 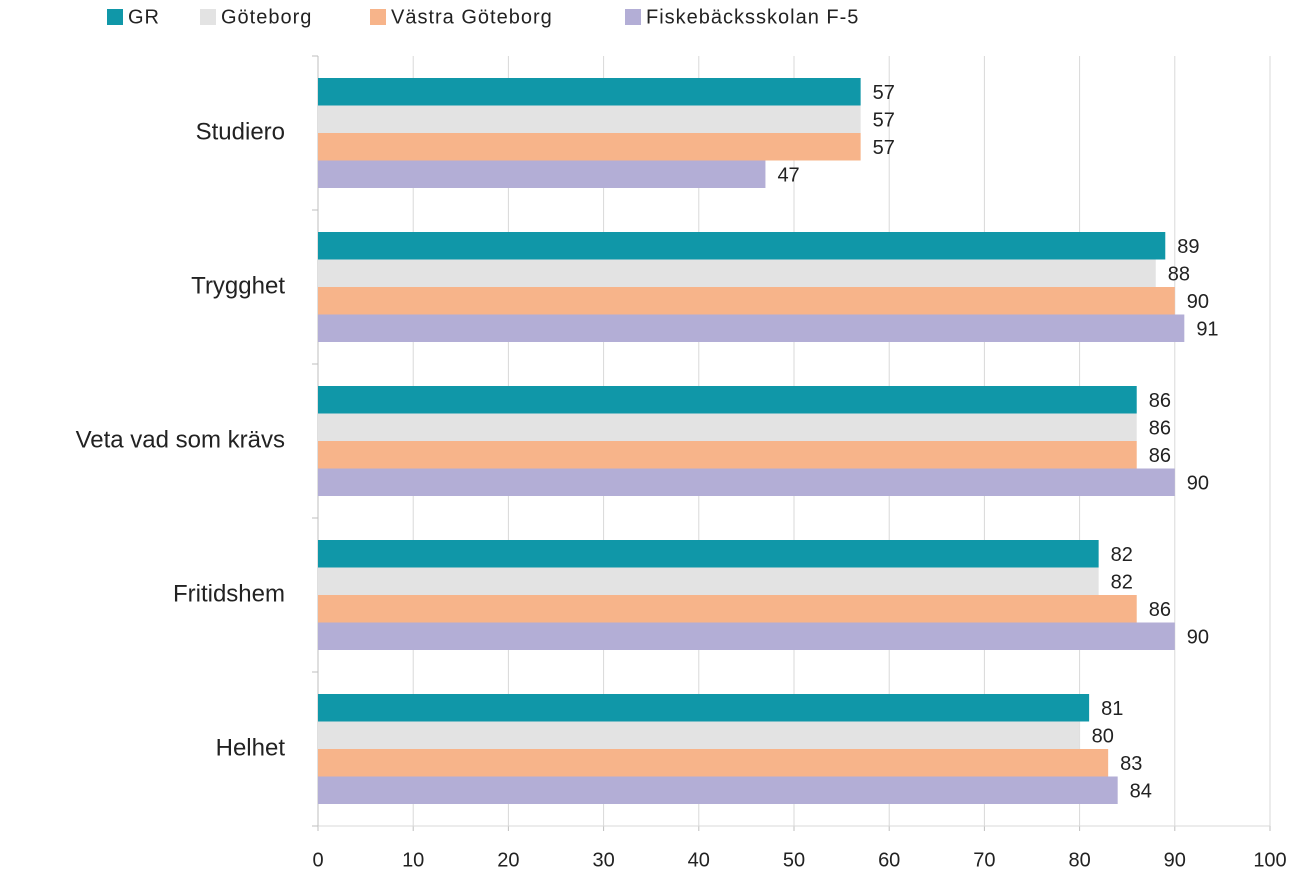 What do you see at coordinates (788, 176) in the screenshot?
I see `value-label: 47` at bounding box center [788, 176].